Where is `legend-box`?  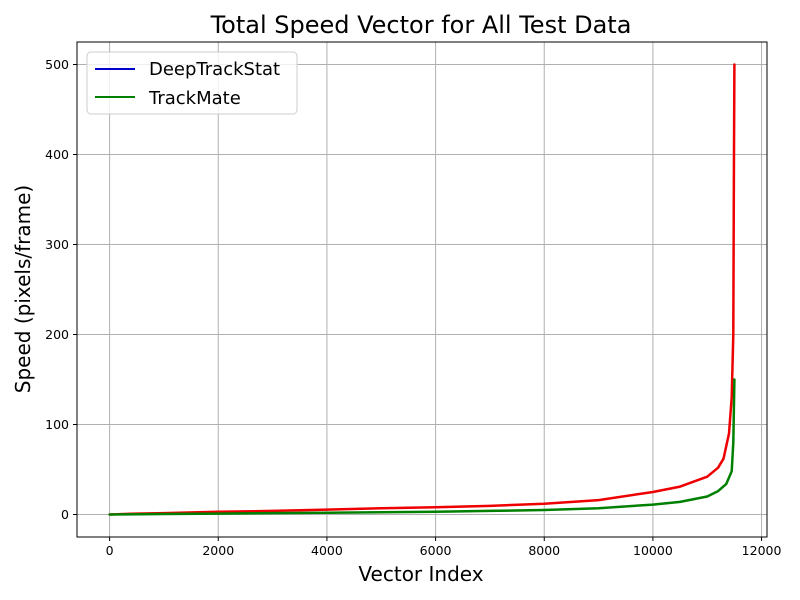
legend-box is located at coordinates (192, 83).